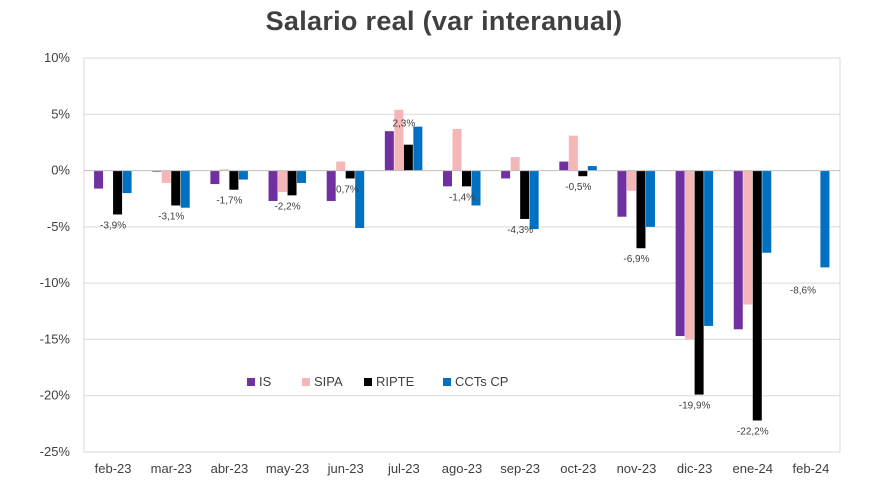  Describe the element at coordinates (753, 431) in the screenshot. I see `data-label: -22,2%` at that location.